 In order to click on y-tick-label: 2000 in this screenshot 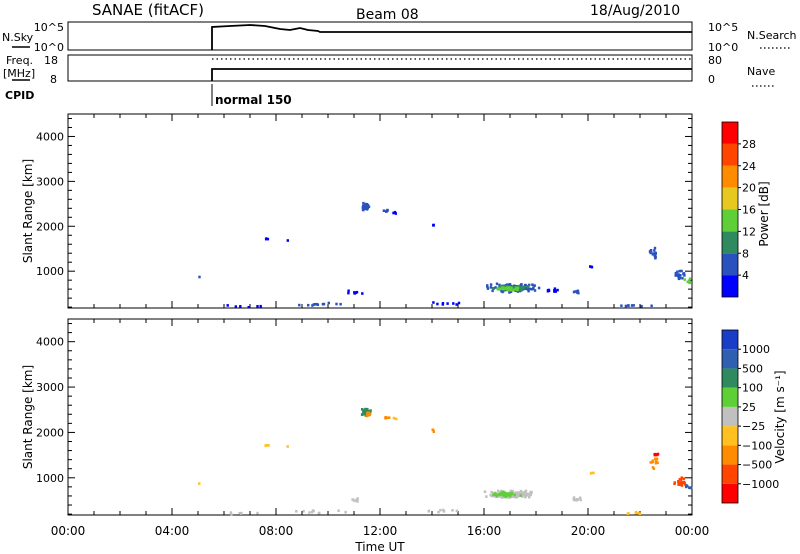, I will do `click(50, 226)`.